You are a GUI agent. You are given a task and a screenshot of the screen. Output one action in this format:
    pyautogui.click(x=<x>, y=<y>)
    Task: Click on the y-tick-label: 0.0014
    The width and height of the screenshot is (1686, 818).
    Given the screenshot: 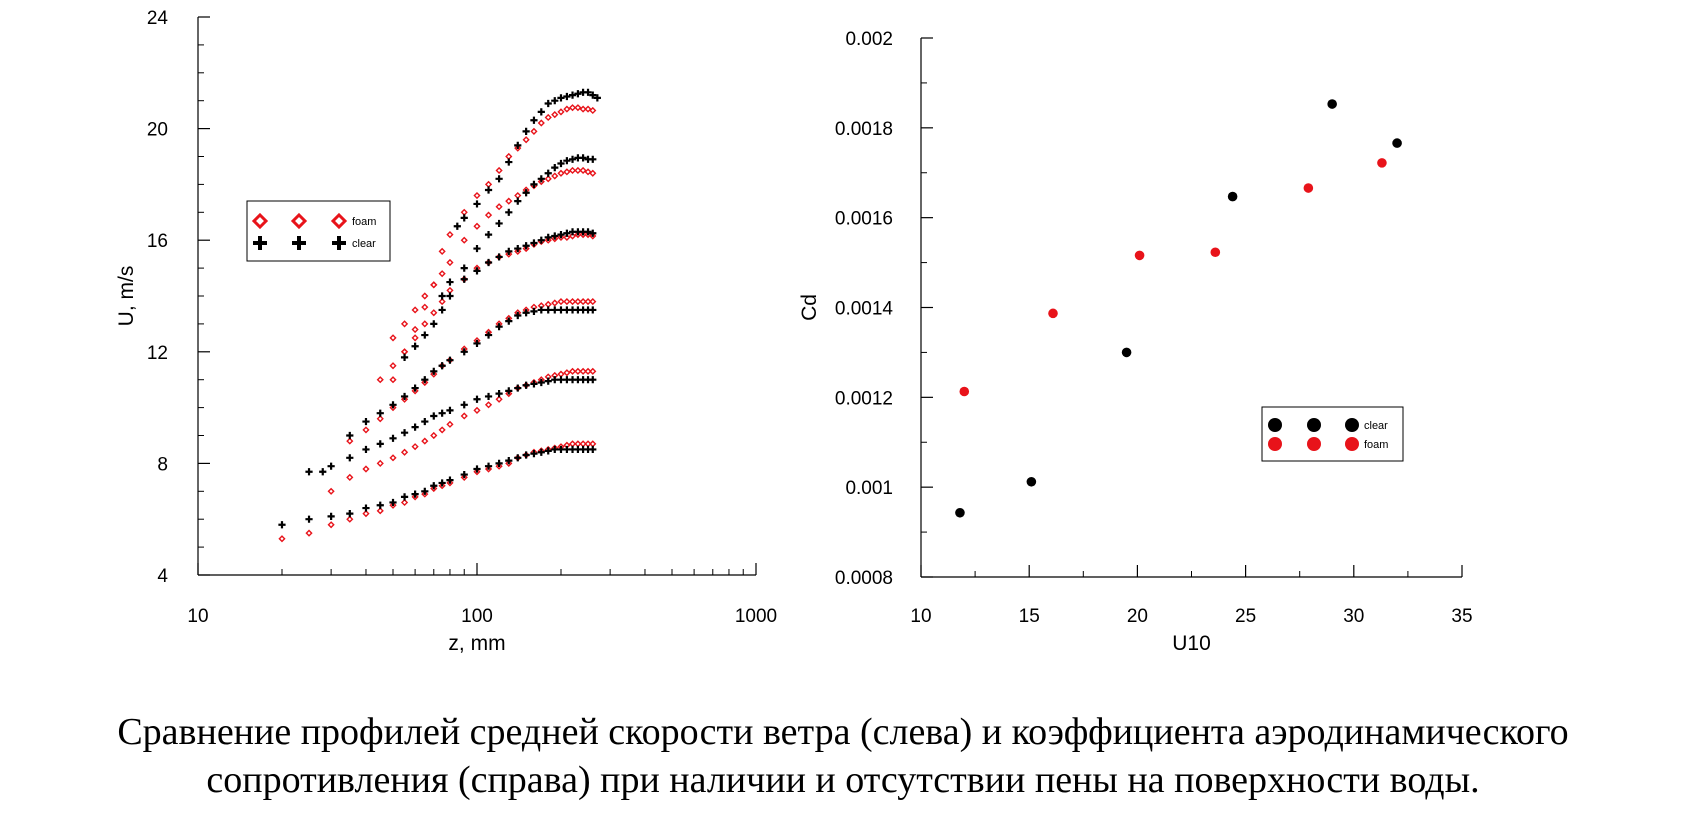 What is the action you would take?
    pyautogui.click(x=864, y=309)
    